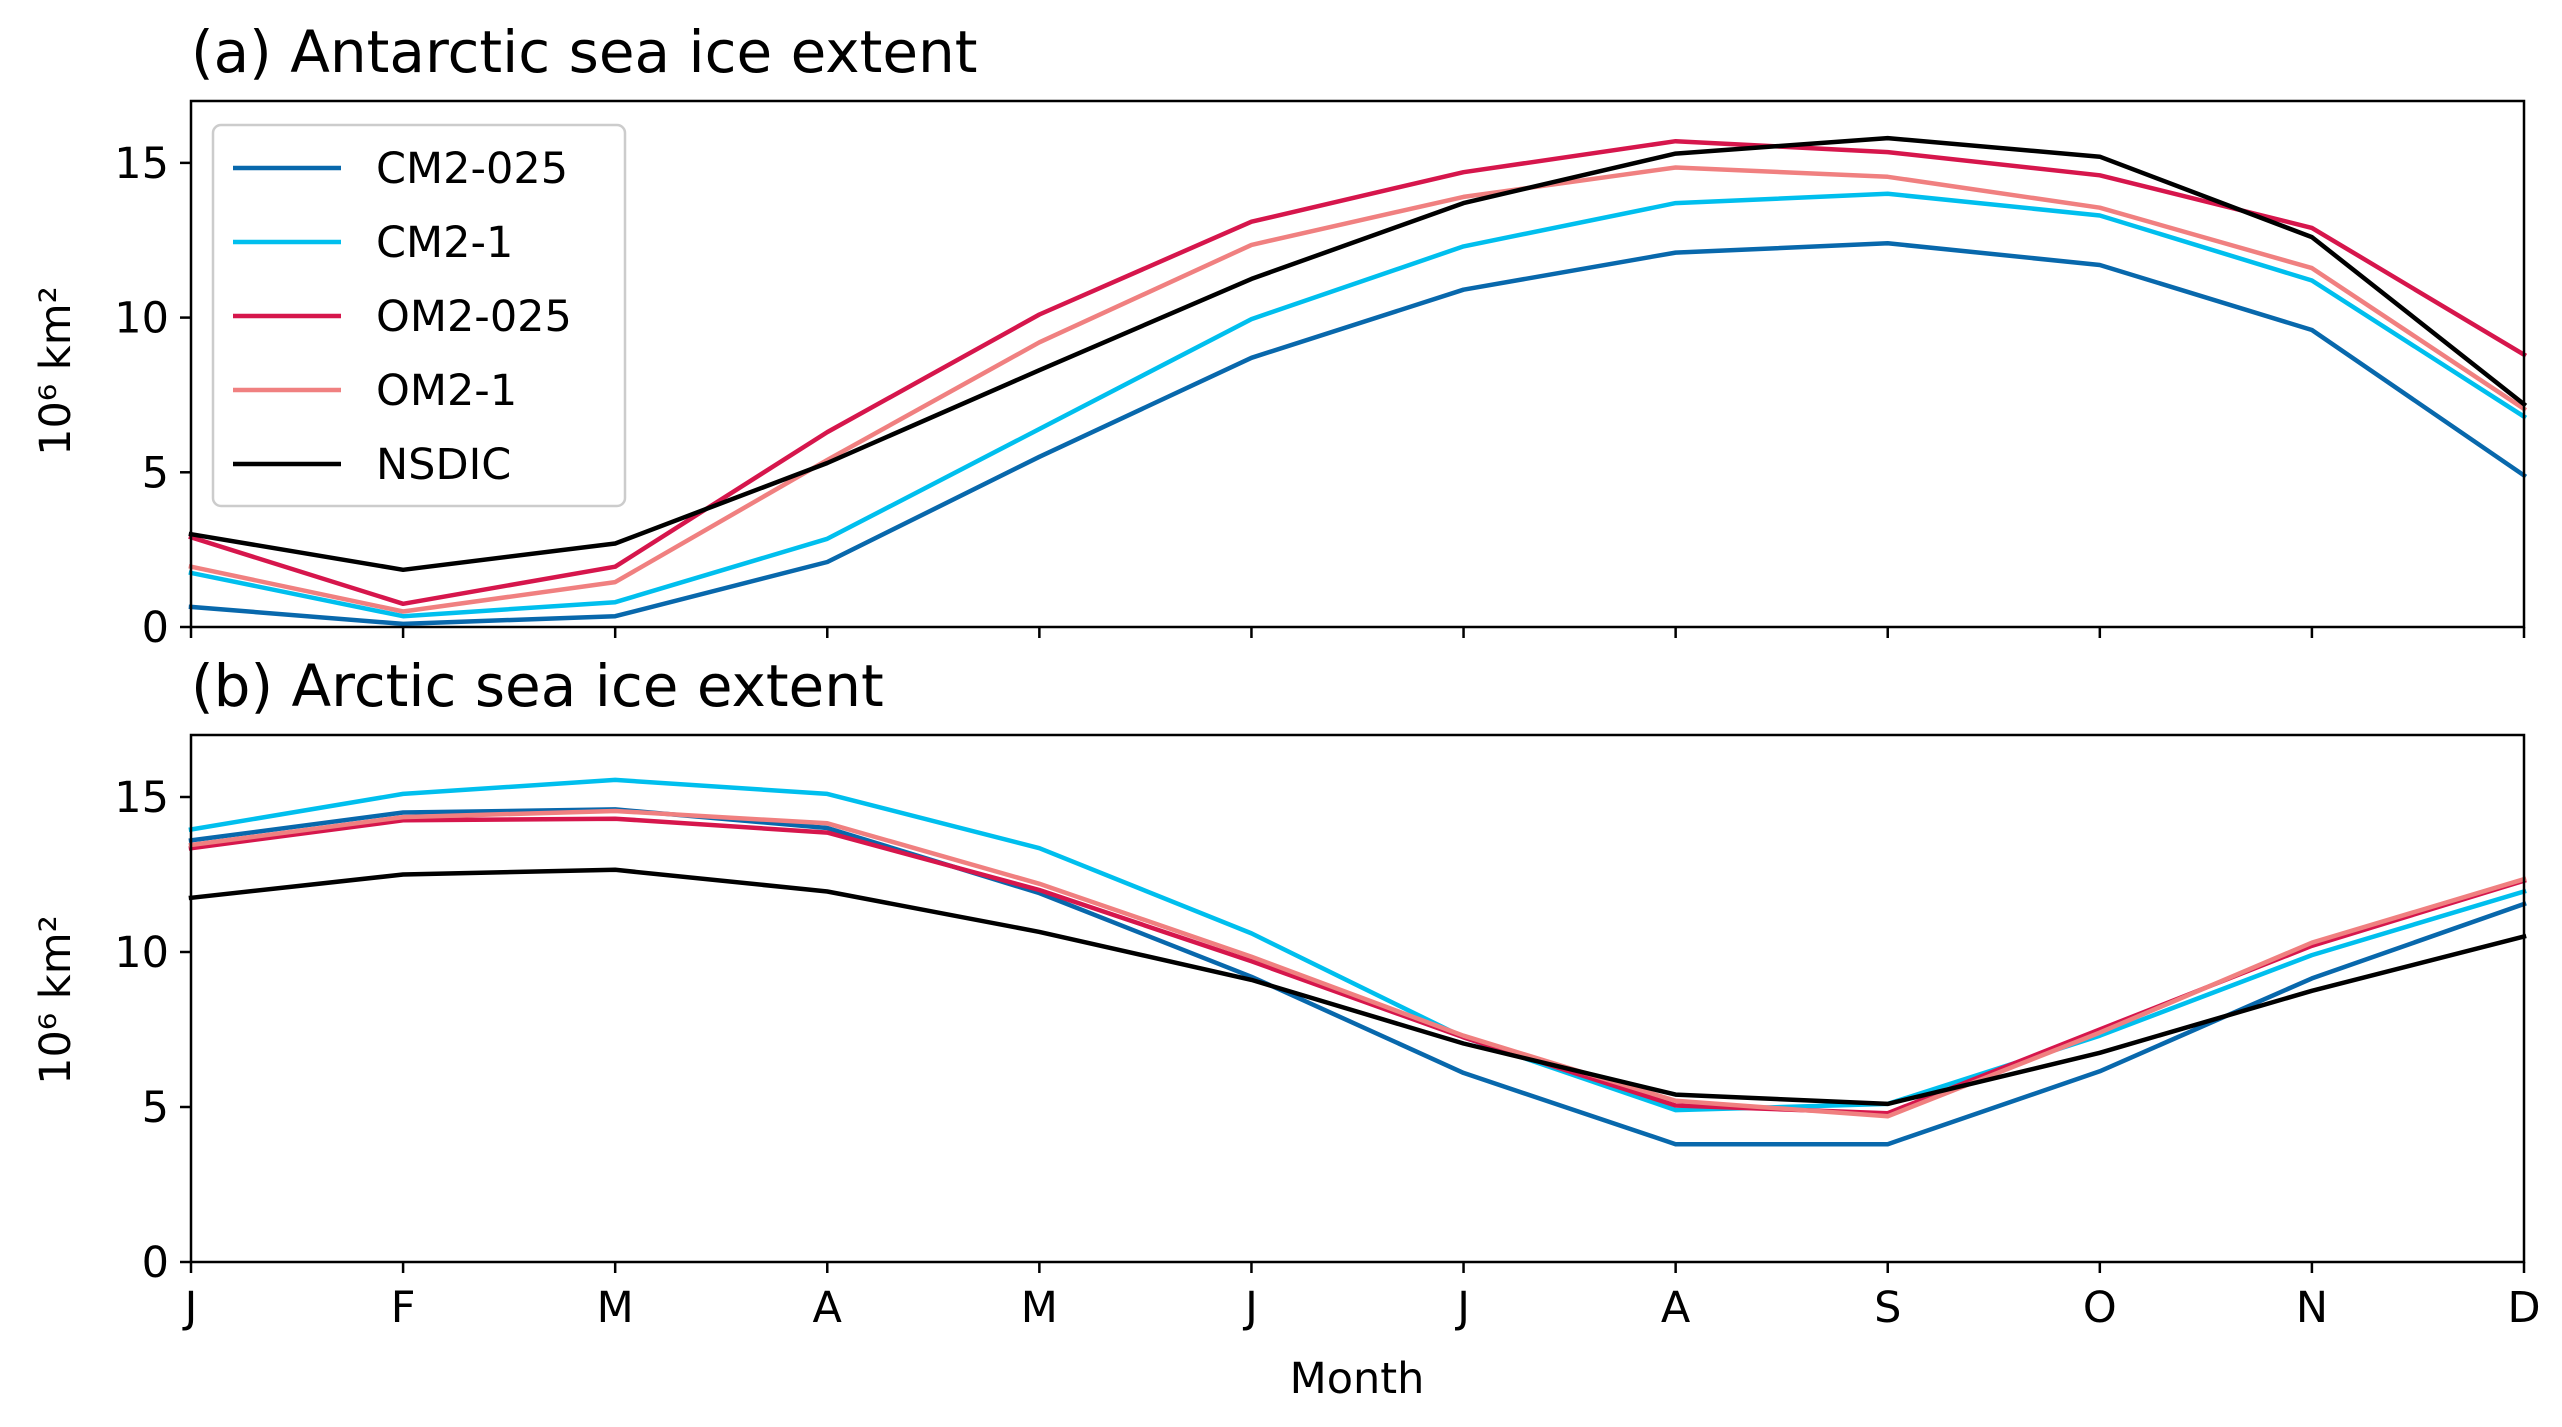  I want to click on legend-label: CM2-1, so click(444, 243).